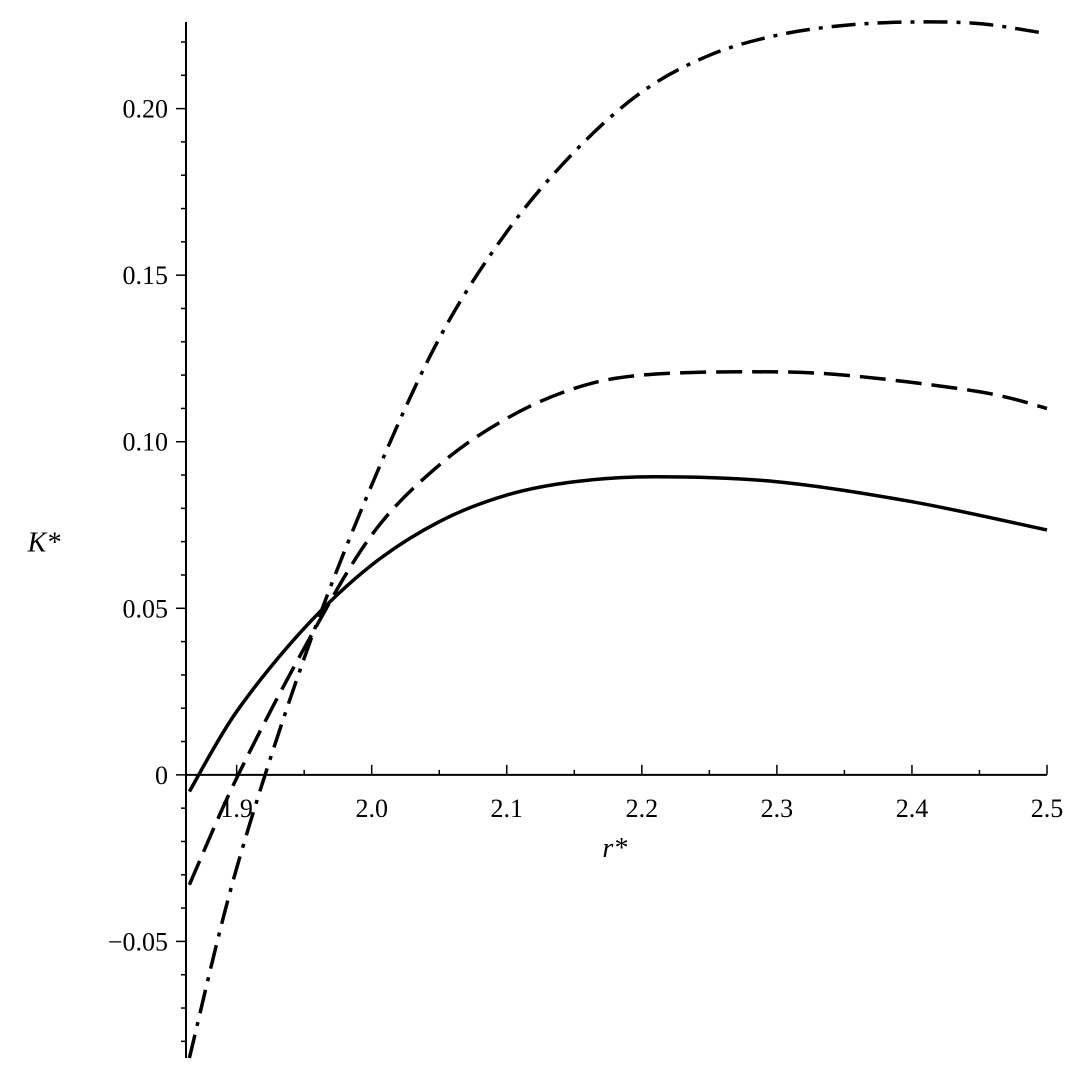 The height and width of the screenshot is (1080, 1080). Describe the element at coordinates (146, 275) in the screenshot. I see `y-tick-label: 0.15` at that location.